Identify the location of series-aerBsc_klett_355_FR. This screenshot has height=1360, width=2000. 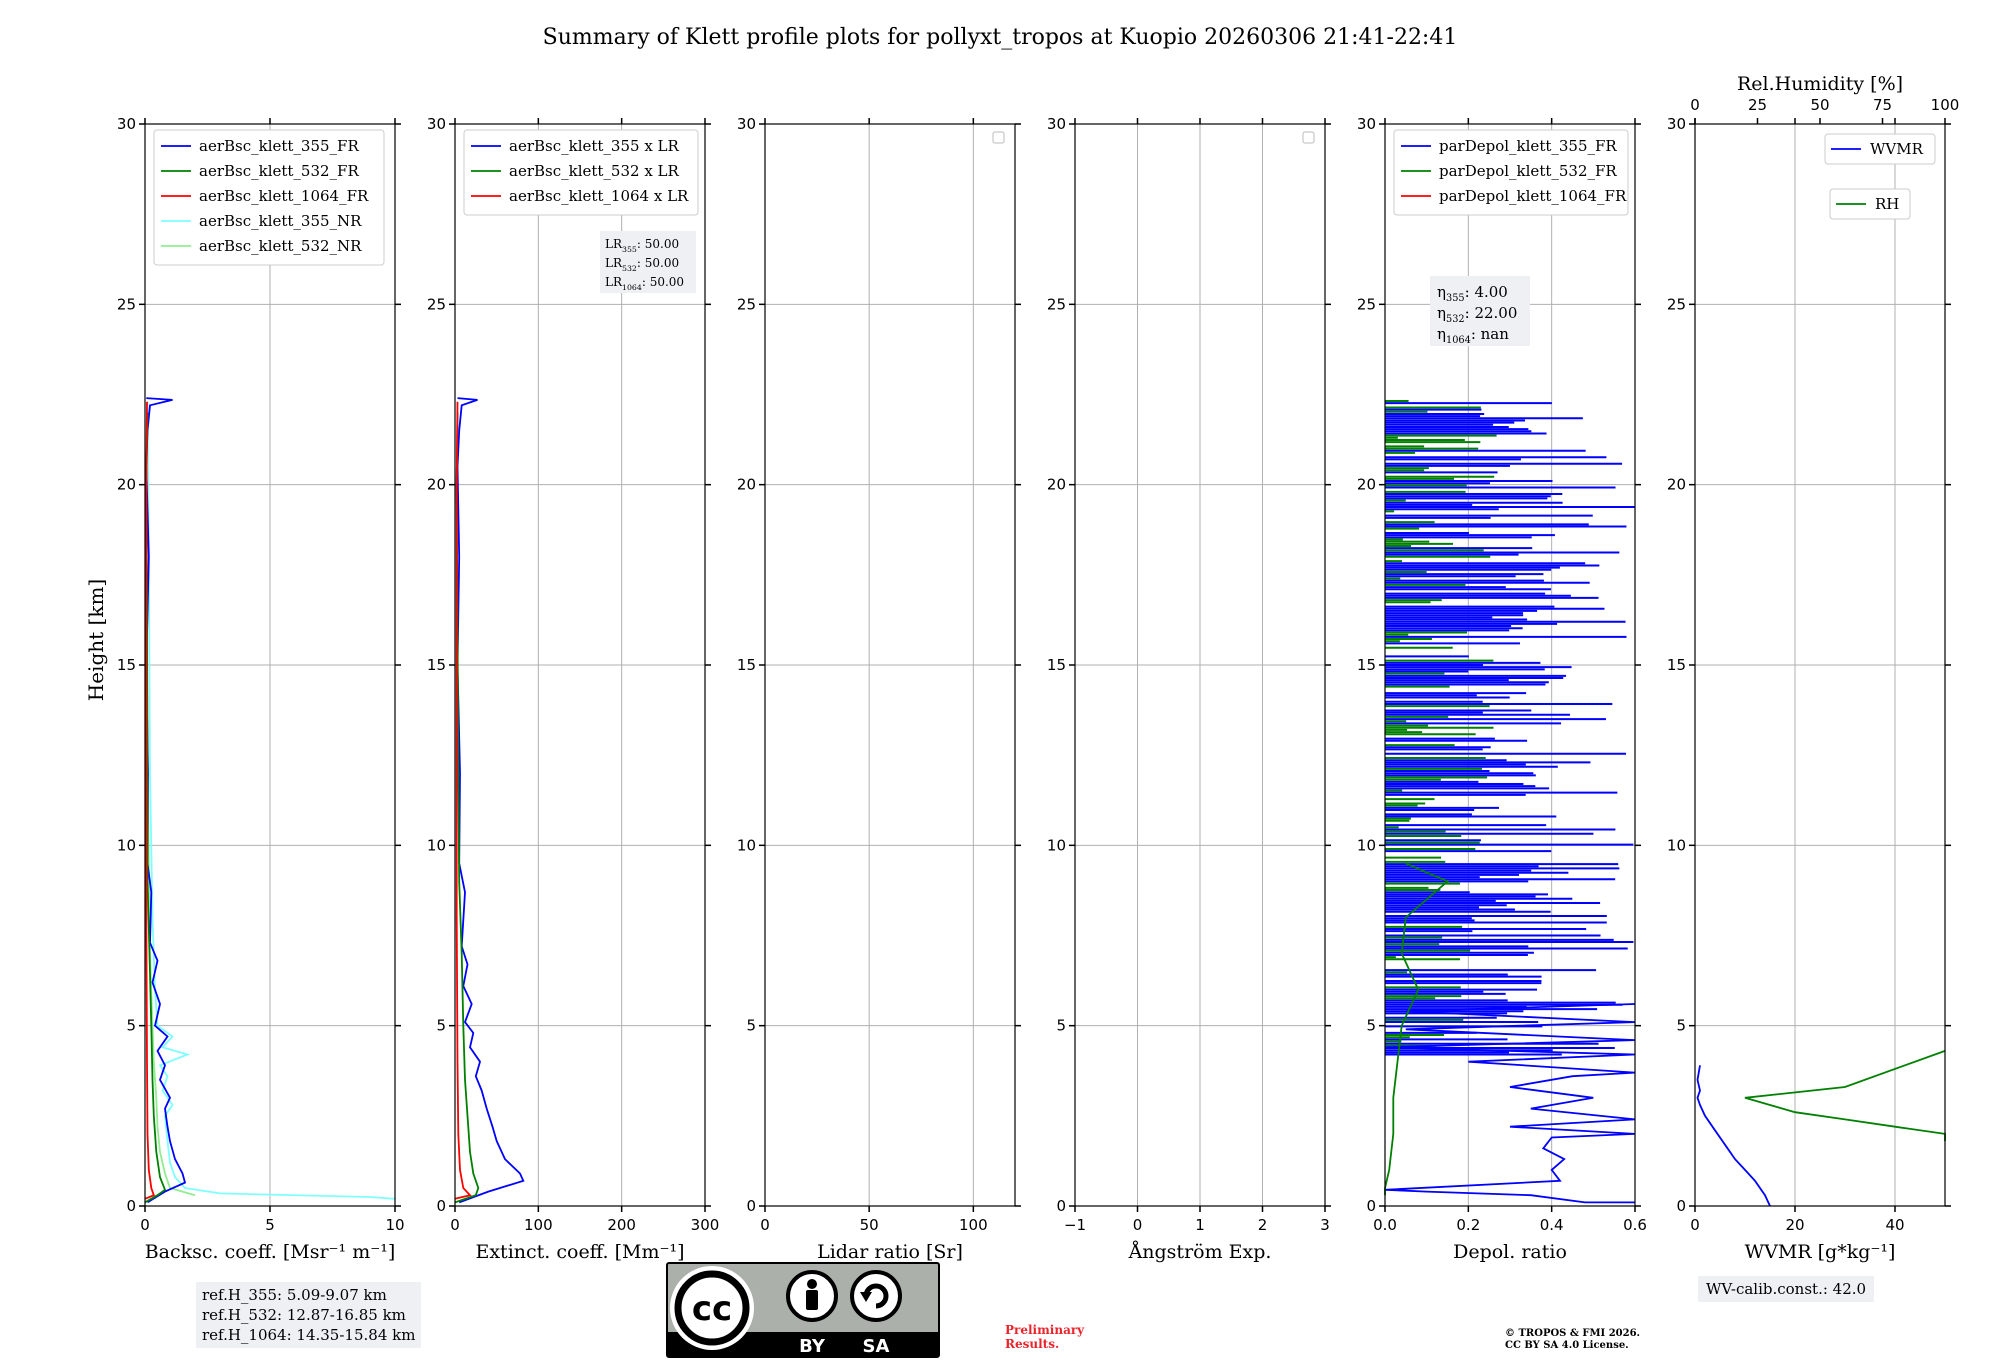
(166, 800).